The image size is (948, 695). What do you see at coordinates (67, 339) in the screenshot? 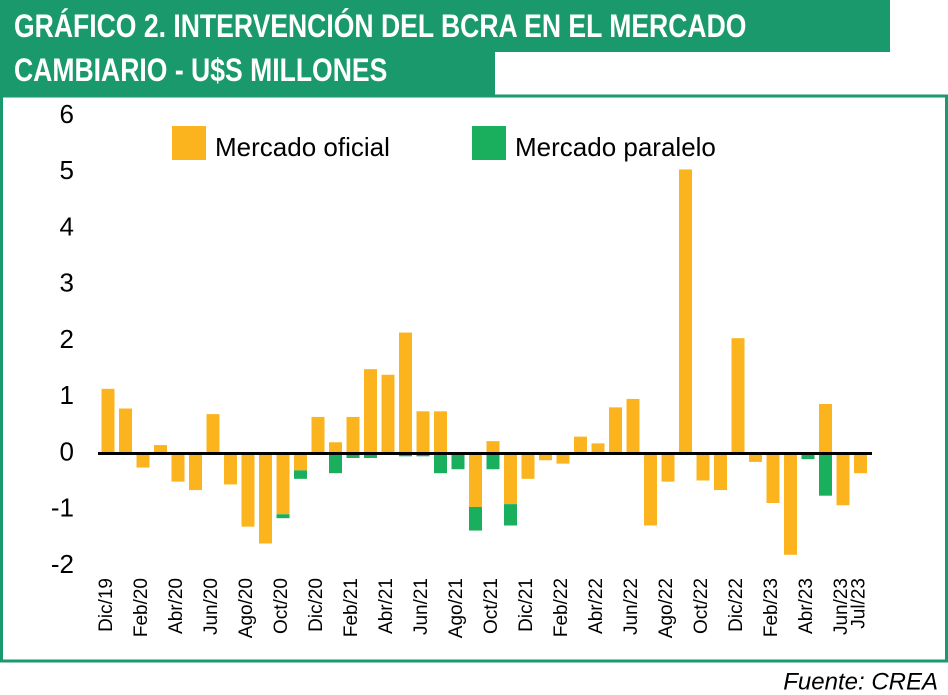
I see `y-tick-label: 2` at bounding box center [67, 339].